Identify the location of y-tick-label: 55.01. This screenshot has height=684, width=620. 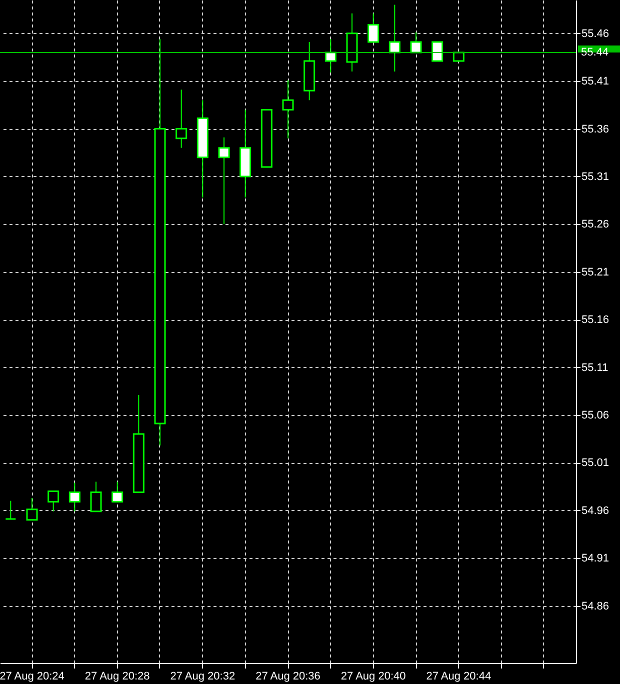
(596, 463).